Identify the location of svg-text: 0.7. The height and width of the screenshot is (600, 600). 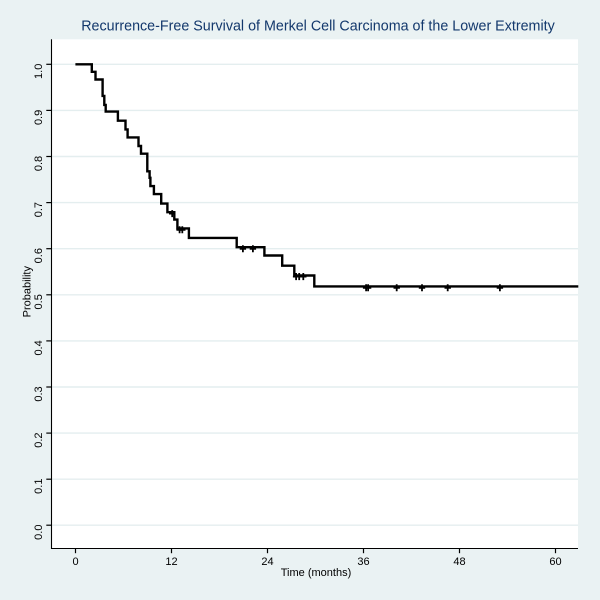
(39, 209).